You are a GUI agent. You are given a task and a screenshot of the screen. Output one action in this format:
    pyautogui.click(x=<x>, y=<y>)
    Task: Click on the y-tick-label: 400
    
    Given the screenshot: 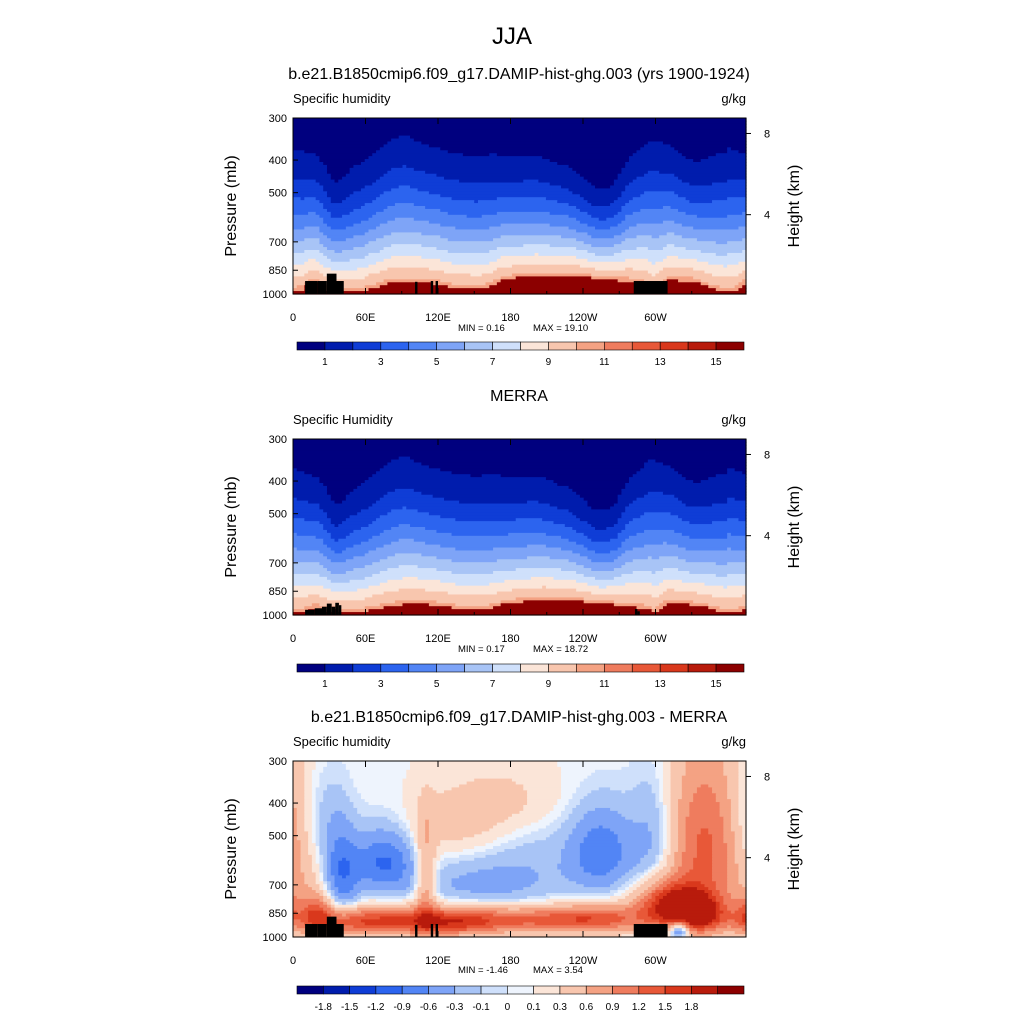 What is the action you would take?
    pyautogui.click(x=278, y=482)
    